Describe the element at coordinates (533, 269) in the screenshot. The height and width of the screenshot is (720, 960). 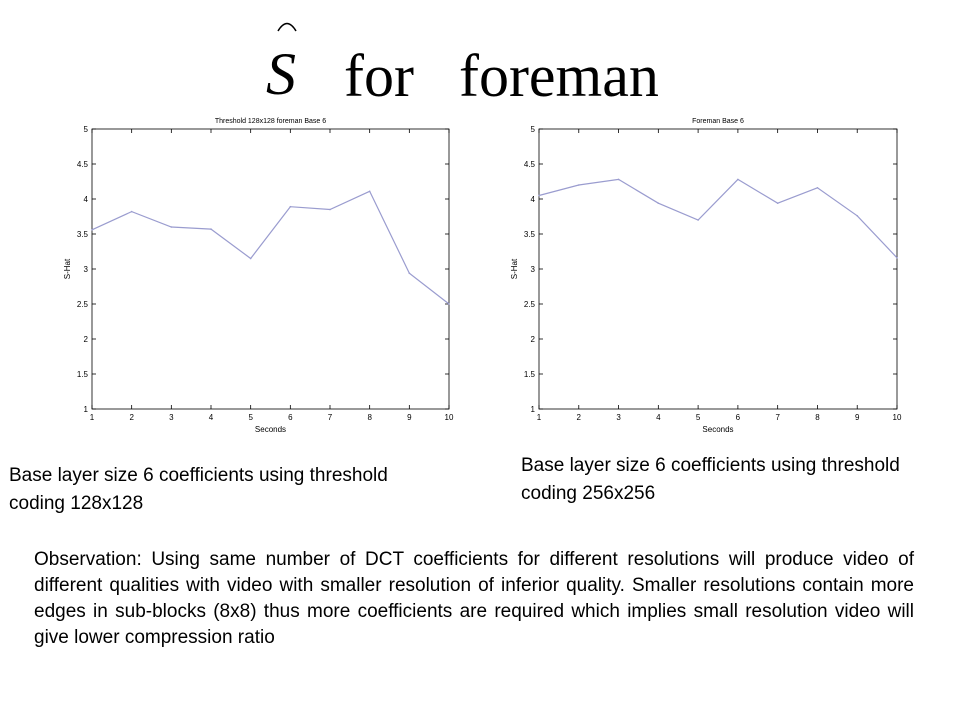
I see `chart-1-ytick-label-4: 3` at that location.